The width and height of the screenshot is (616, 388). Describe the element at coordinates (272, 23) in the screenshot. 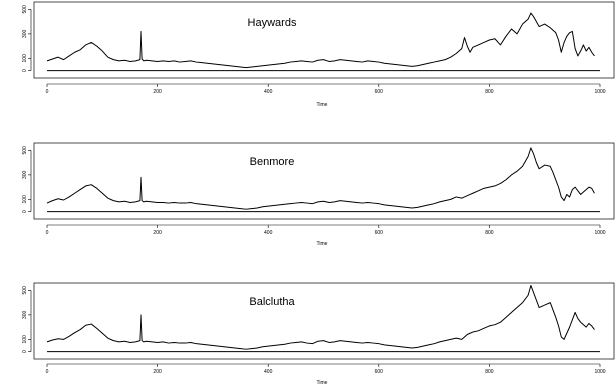

I see `panel-title: Haywards` at that location.